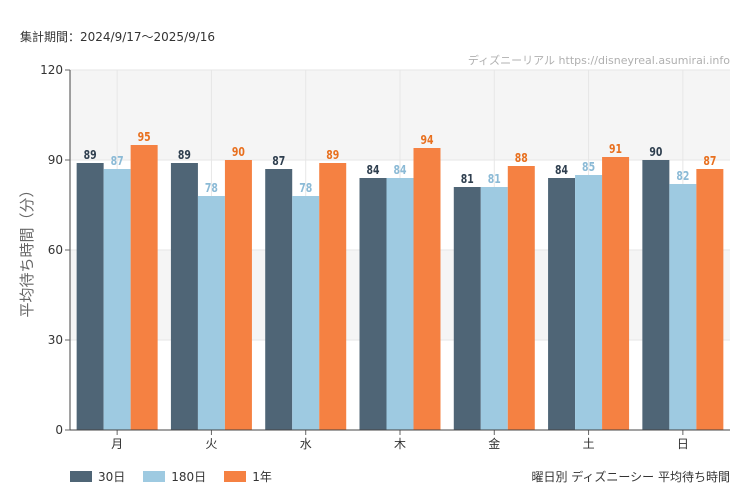 This screenshot has height=500, width=750. Describe the element at coordinates (112, 477) in the screenshot. I see `legend-label-30d: 30日` at that location.